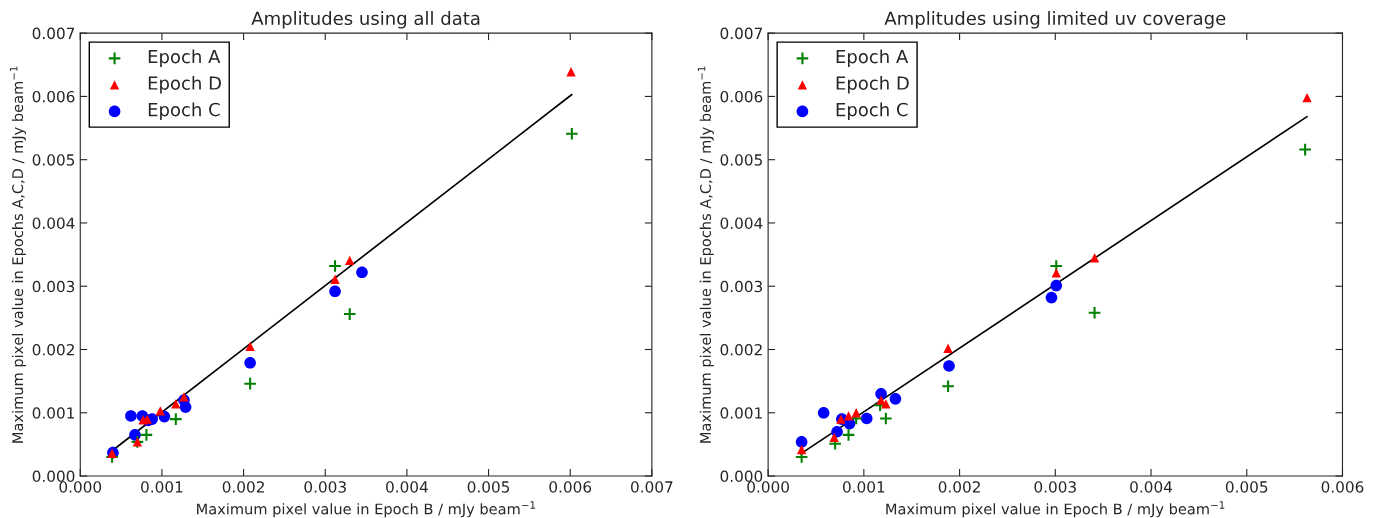 This screenshot has height=518, width=1384. Describe the element at coordinates (1055, 20) in the screenshot. I see `chart-title: Amplitudes using limited uv coverage` at that location.